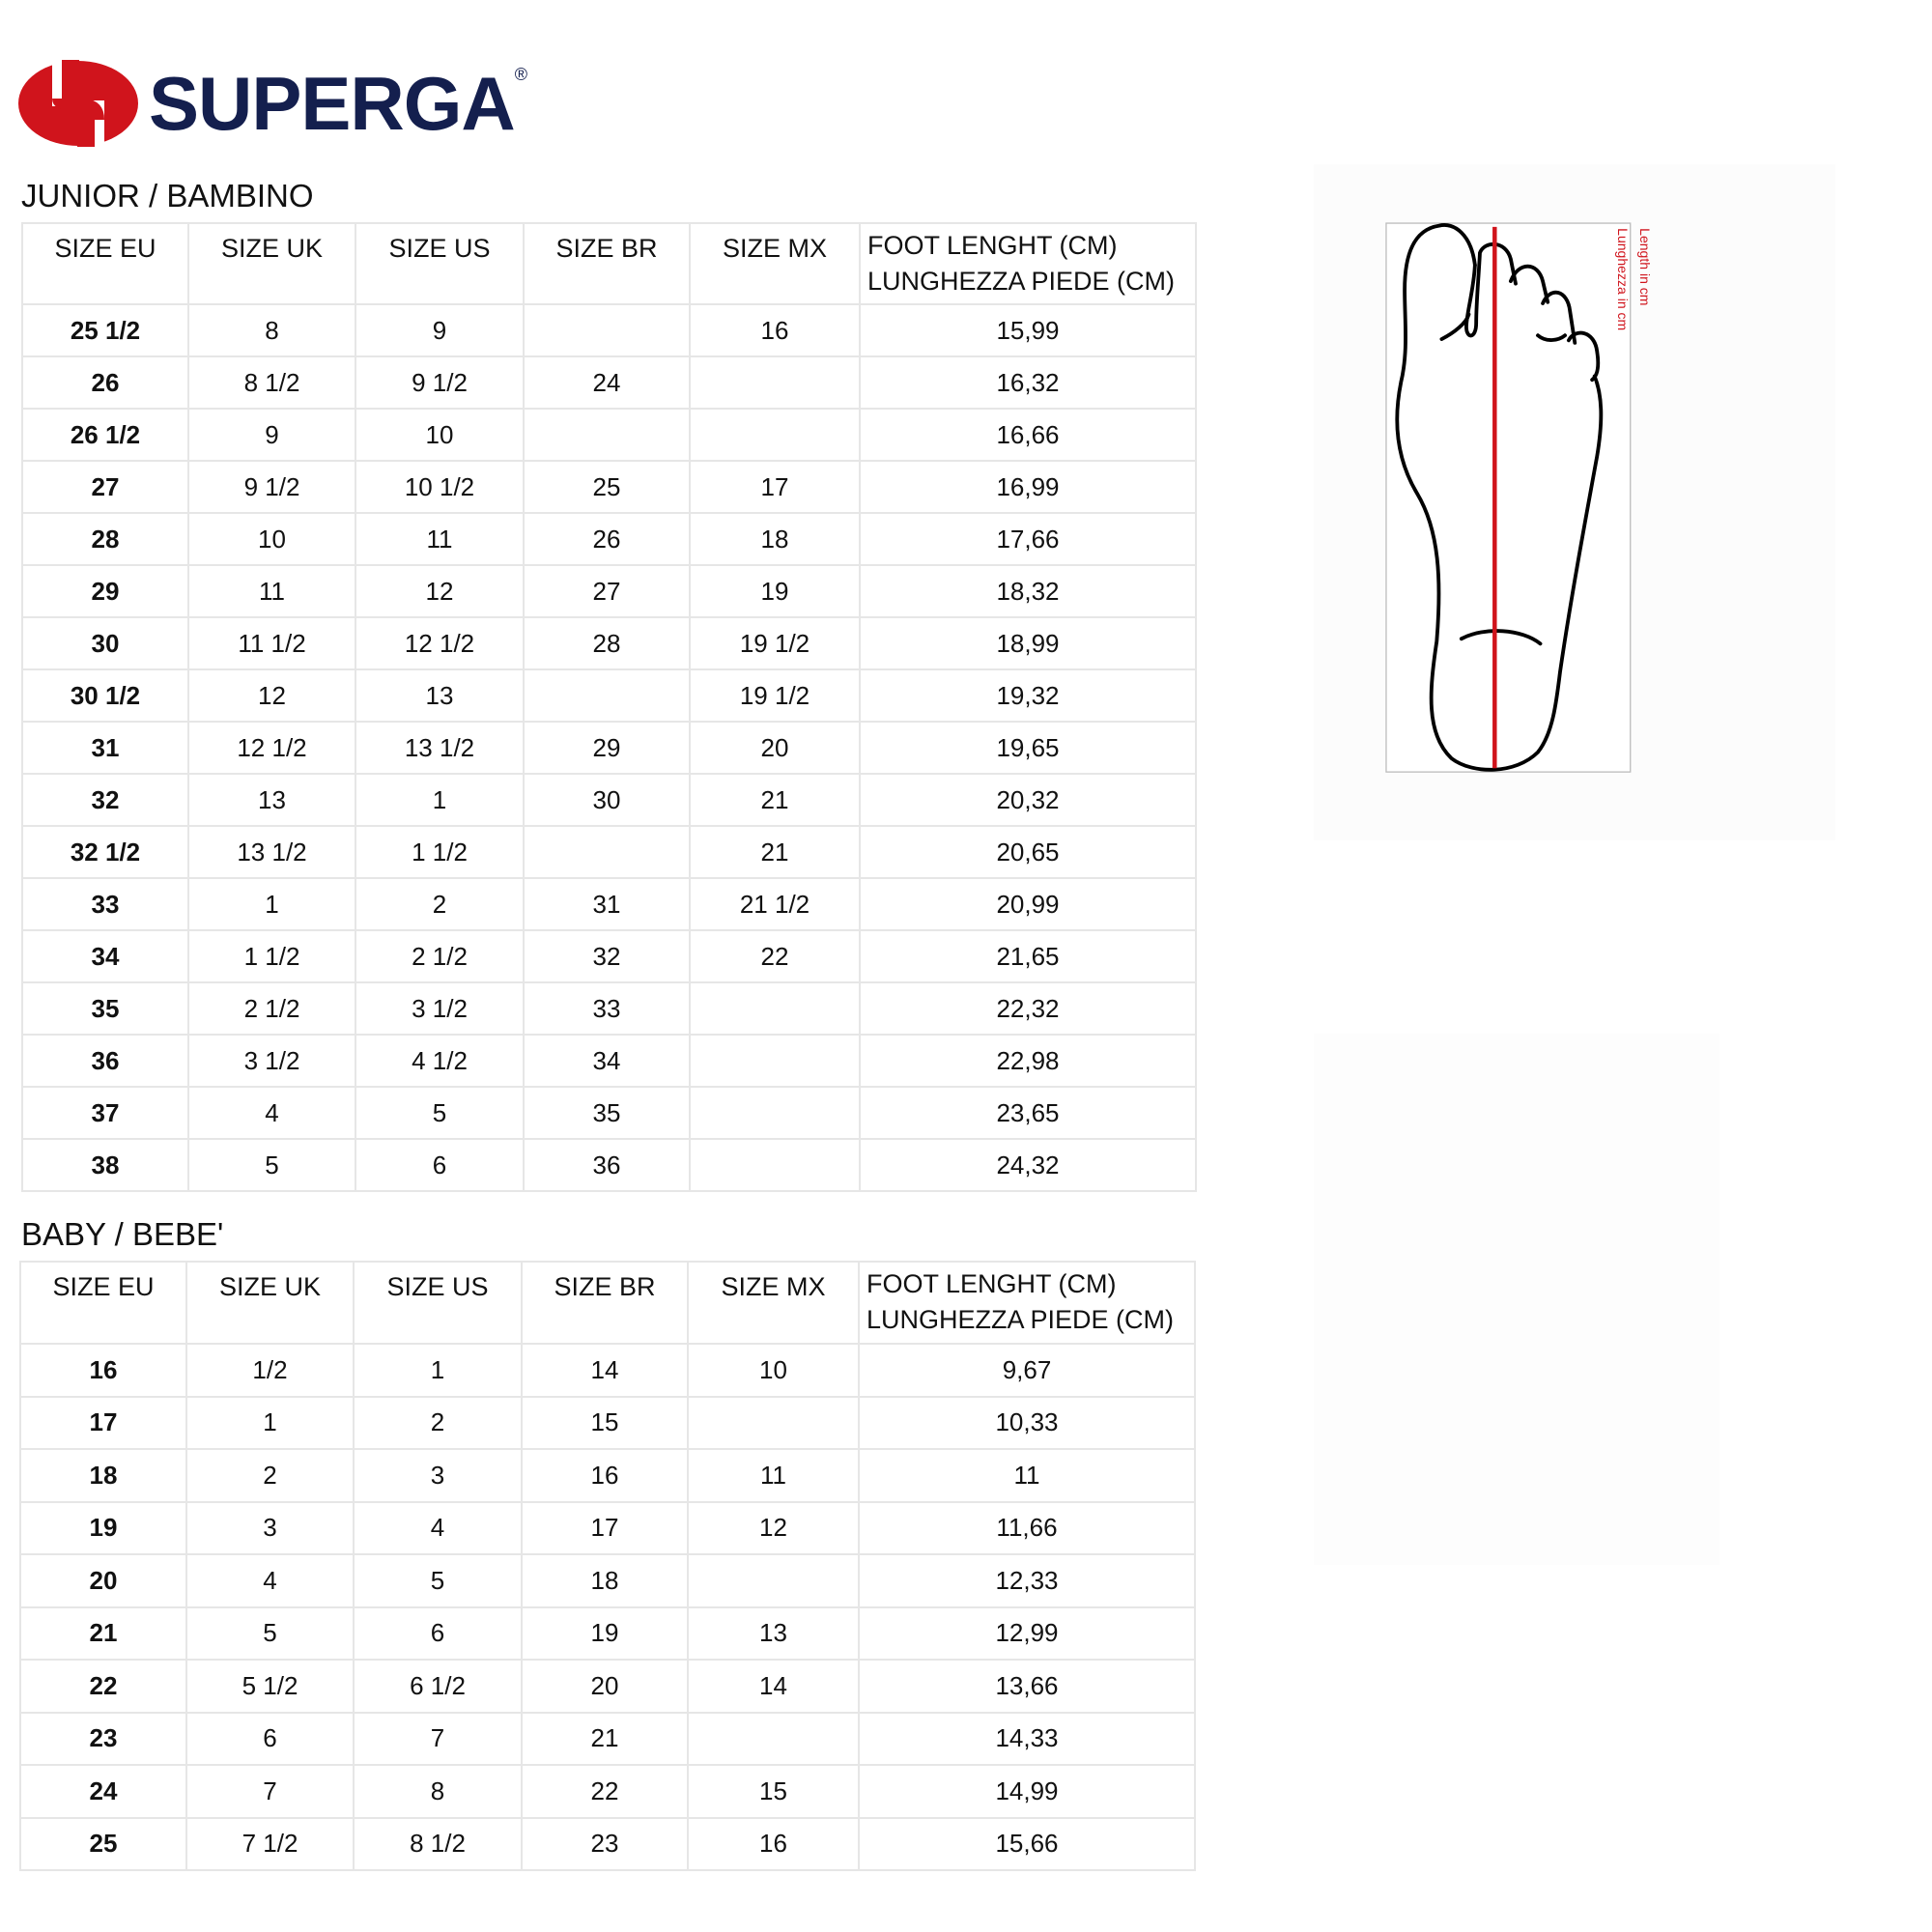 The height and width of the screenshot is (1932, 1932). What do you see at coordinates (775, 330) in the screenshot?
I see `cell-size-mx: 16` at bounding box center [775, 330].